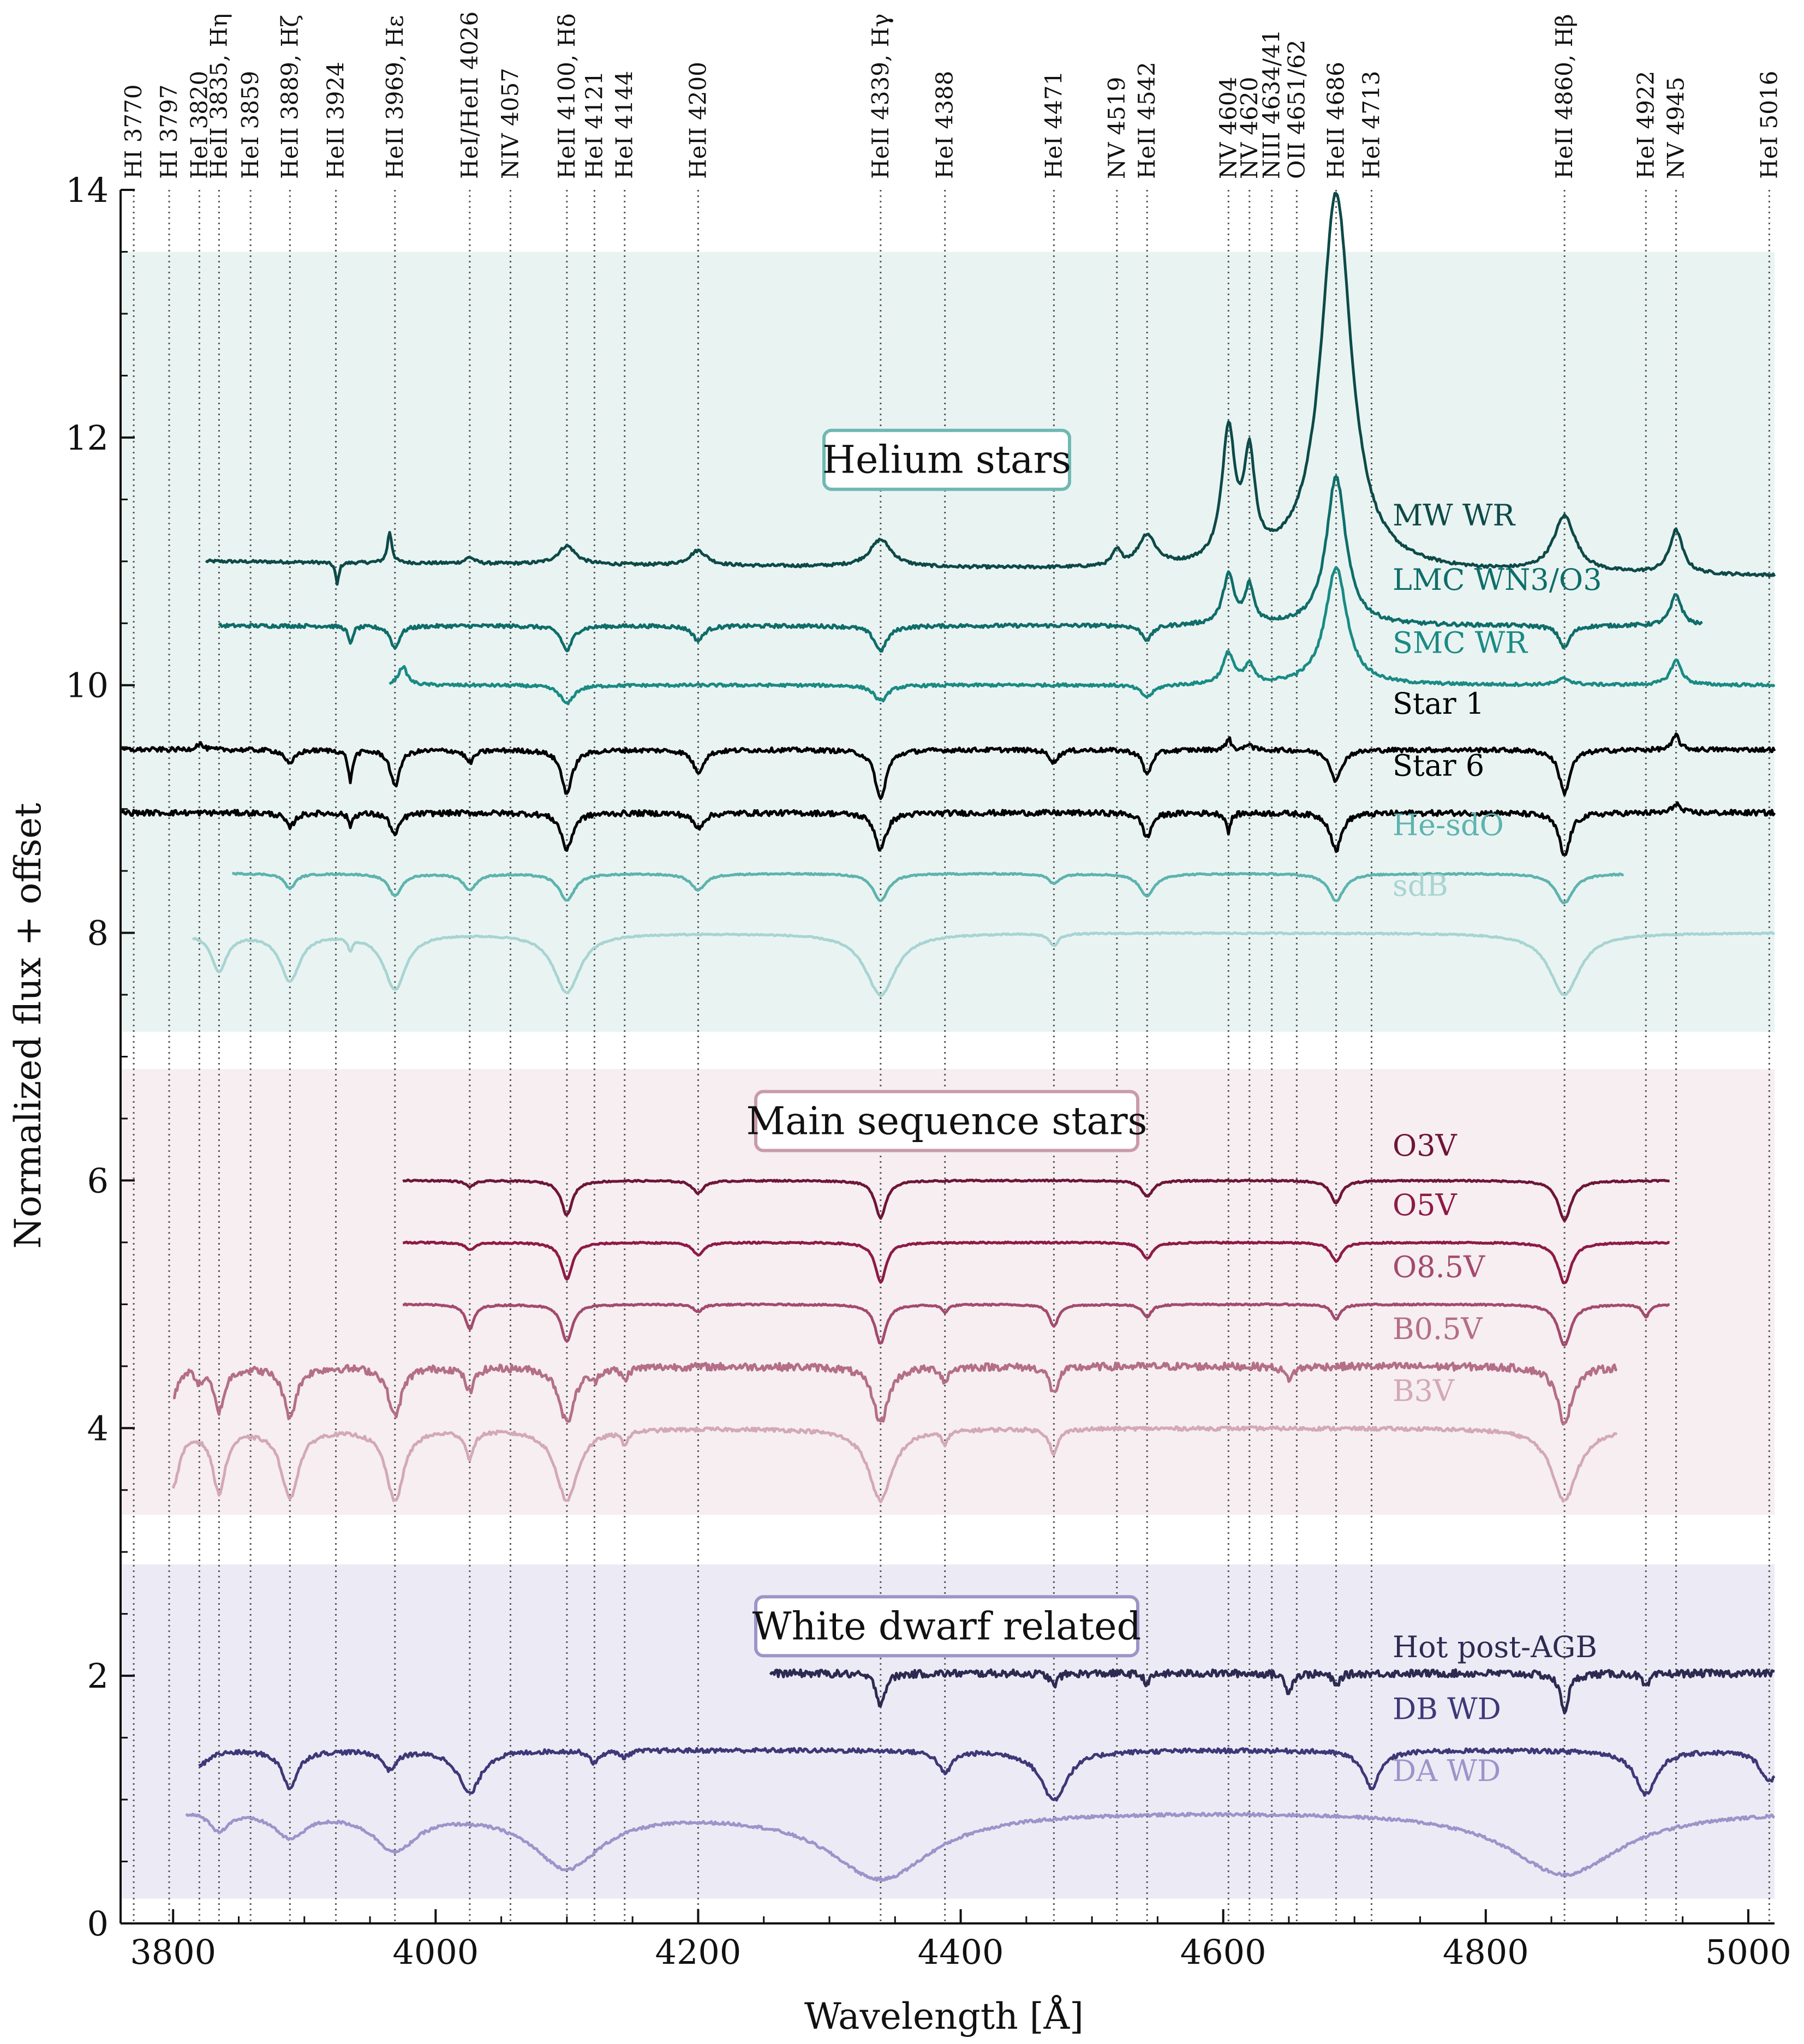 Image resolution: width=1804 pixels, height=2044 pixels. I want to click on series-label-da-wd: DA WD, so click(1447, 1771).